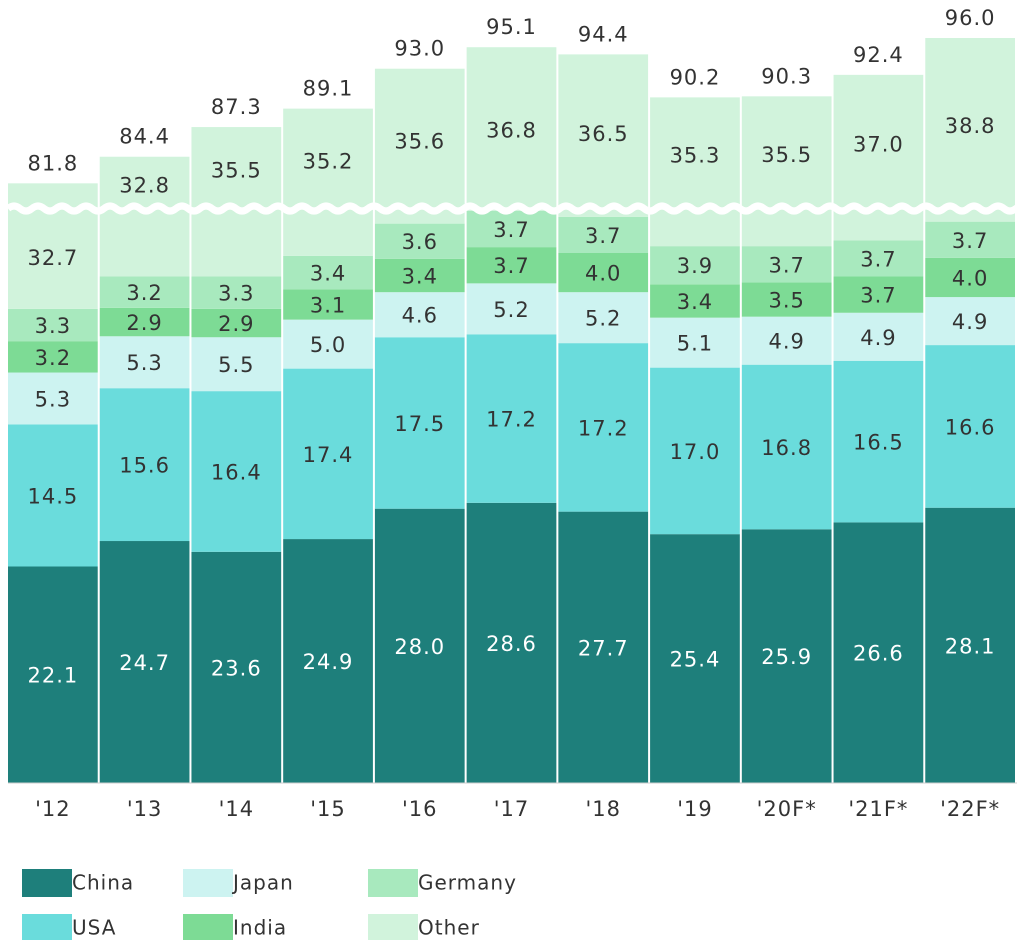 This screenshot has width=1017, height=940. I want to click on total-label: 87.3, so click(236, 107).